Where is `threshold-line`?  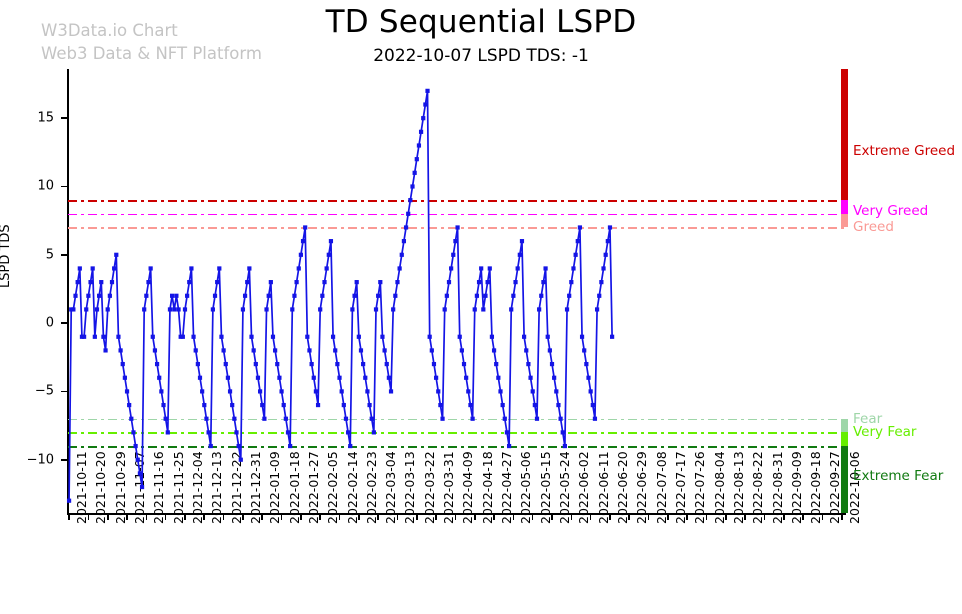
threshold-line is located at coordinates (456, 419).